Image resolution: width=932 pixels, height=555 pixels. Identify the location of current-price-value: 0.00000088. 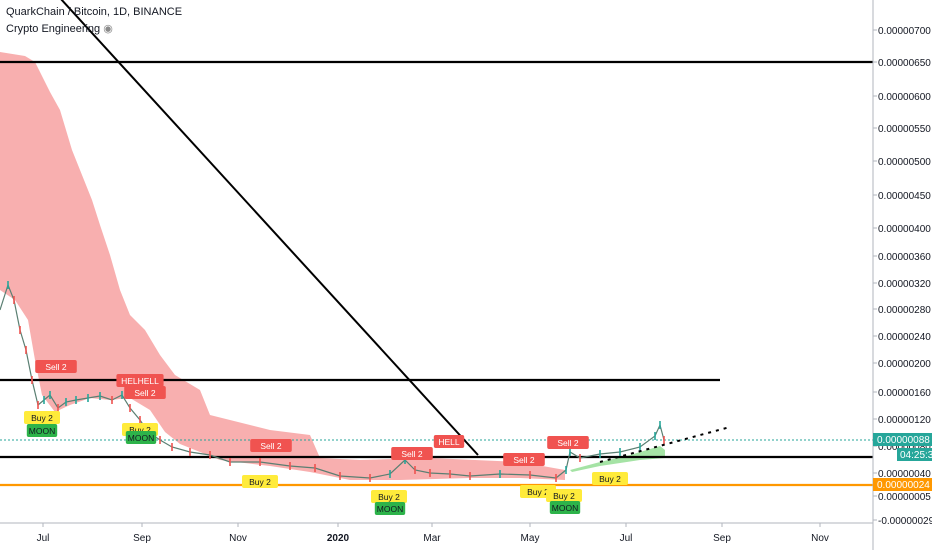
(903, 440).